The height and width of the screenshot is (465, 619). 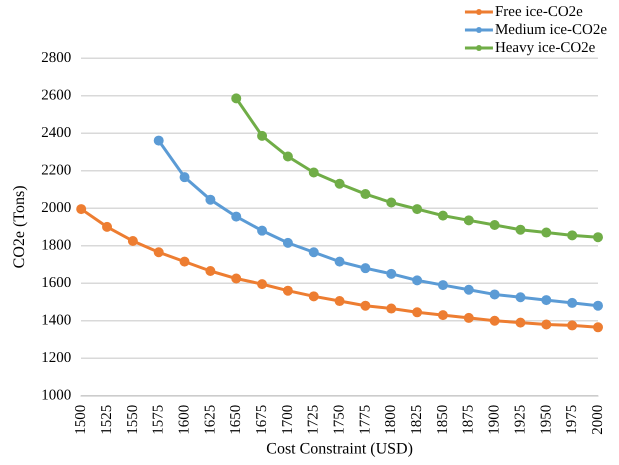 I want to click on legend-label: Free ice-CO2e, so click(x=539, y=12).